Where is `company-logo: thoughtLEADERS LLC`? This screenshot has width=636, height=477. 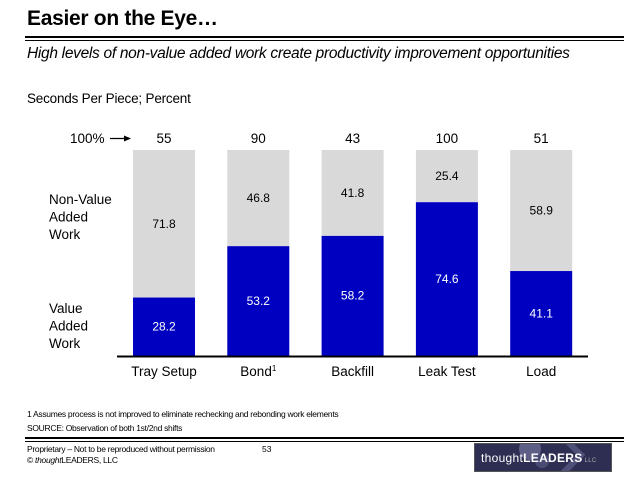
company-logo: thoughtLEADERS LLC is located at coordinates (543, 457).